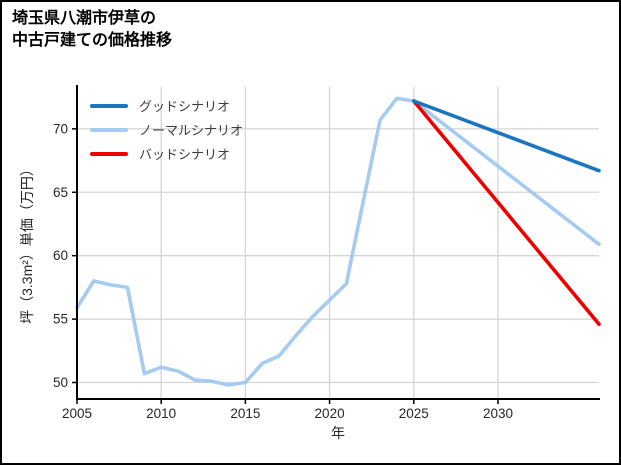 The height and width of the screenshot is (465, 621). I want to click on x-tick-label: 2020, so click(330, 413).